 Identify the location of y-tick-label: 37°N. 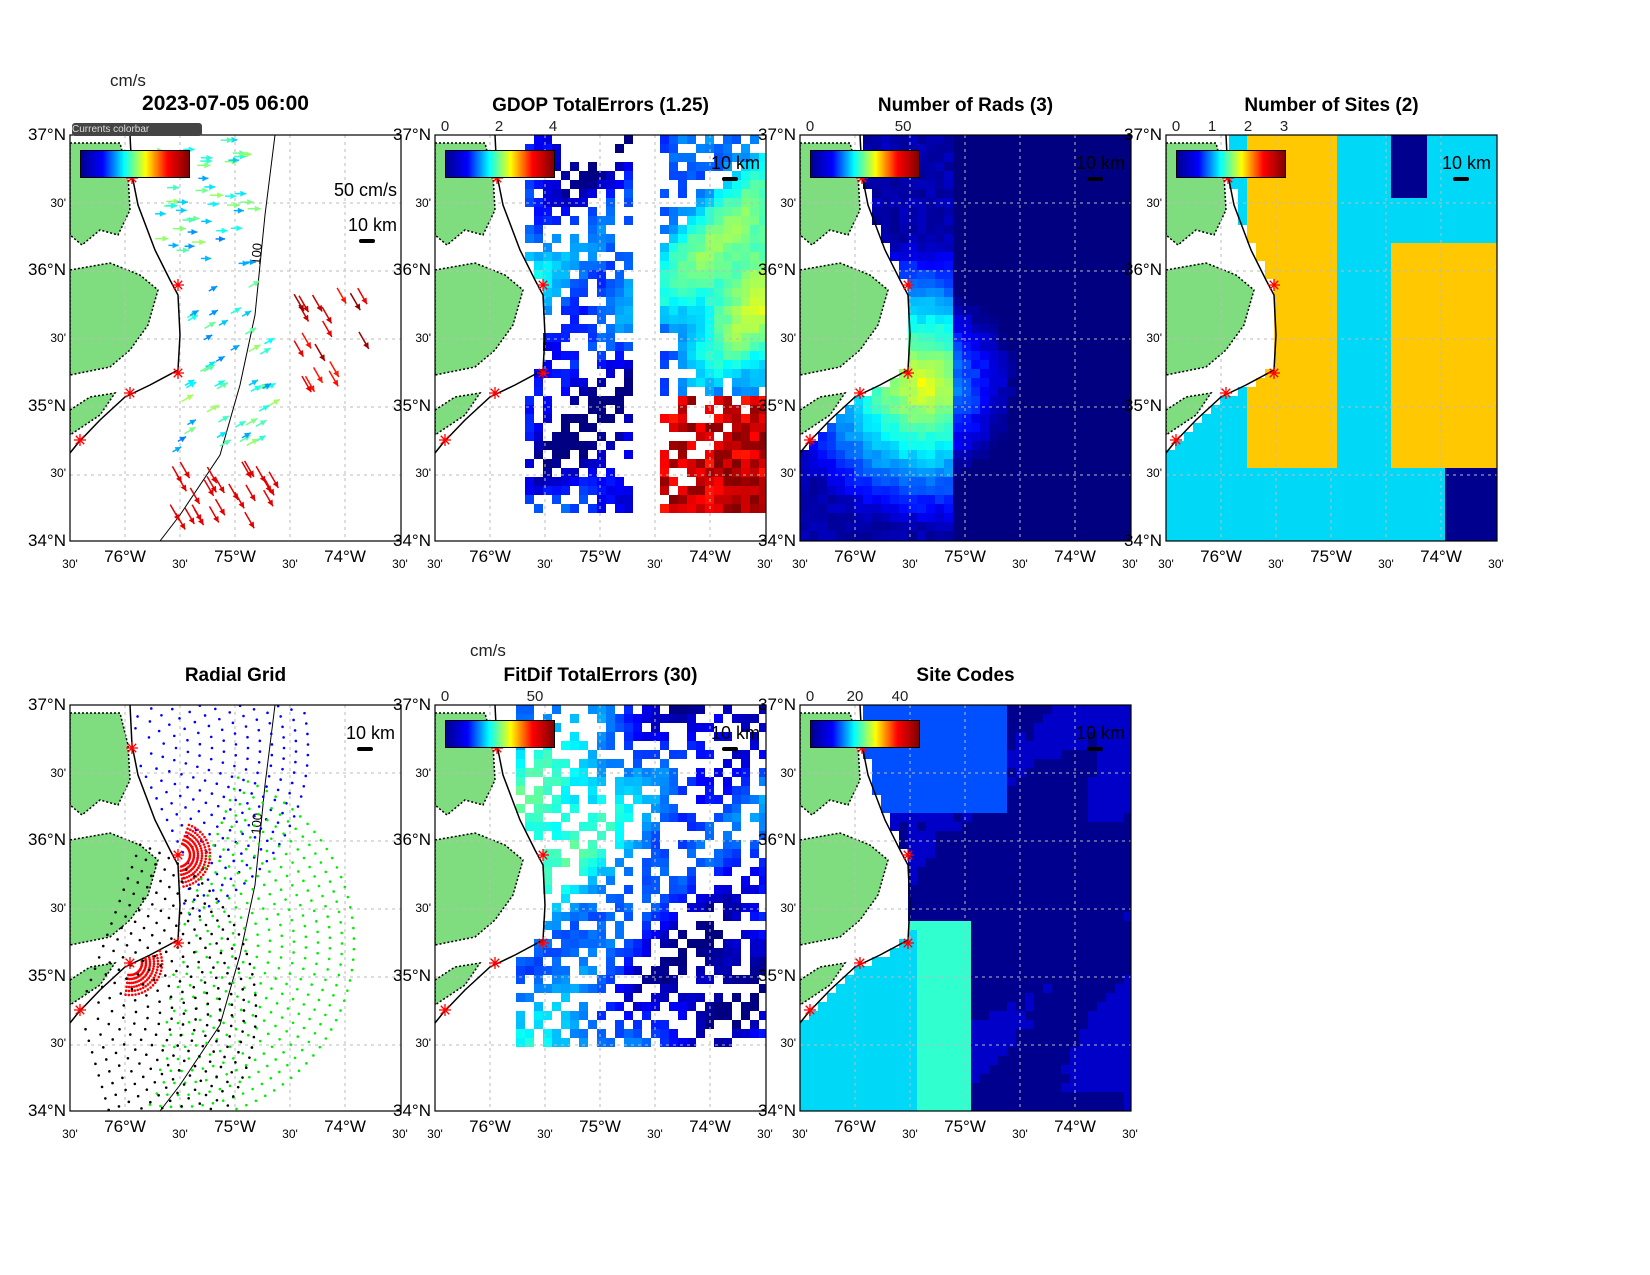
(777, 134).